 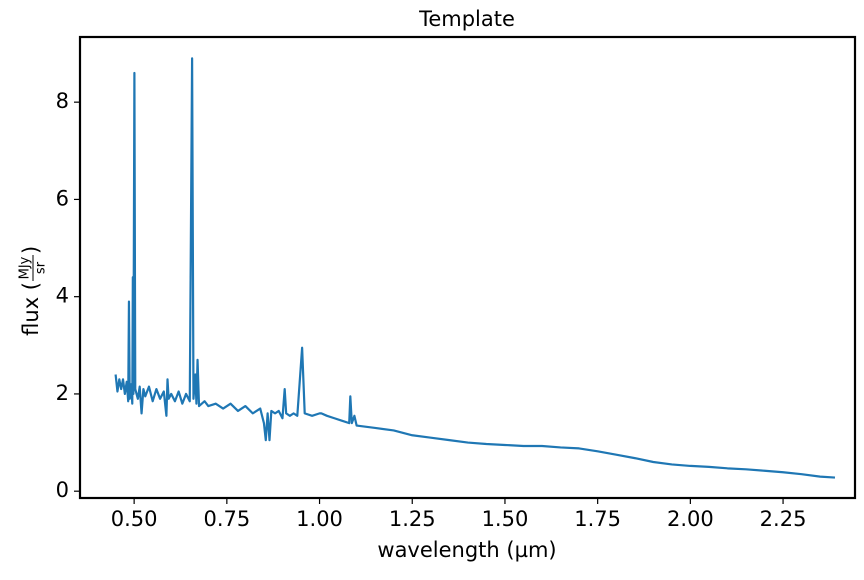 I want to click on x-tick-label: 1.50, so click(x=505, y=519).